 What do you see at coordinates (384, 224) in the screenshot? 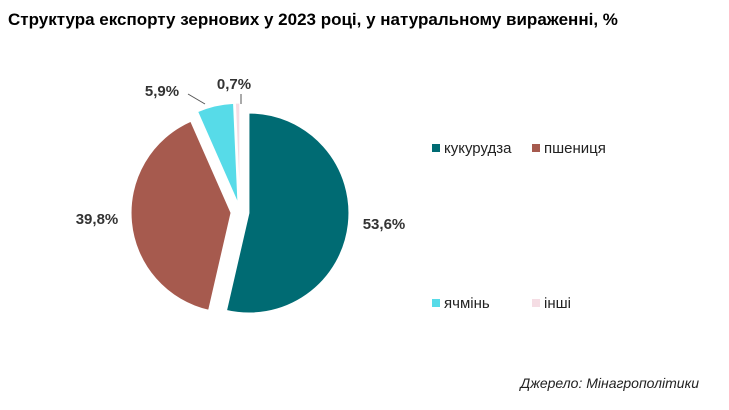
I see `slice-label-кукурудза: 53,6%` at bounding box center [384, 224].